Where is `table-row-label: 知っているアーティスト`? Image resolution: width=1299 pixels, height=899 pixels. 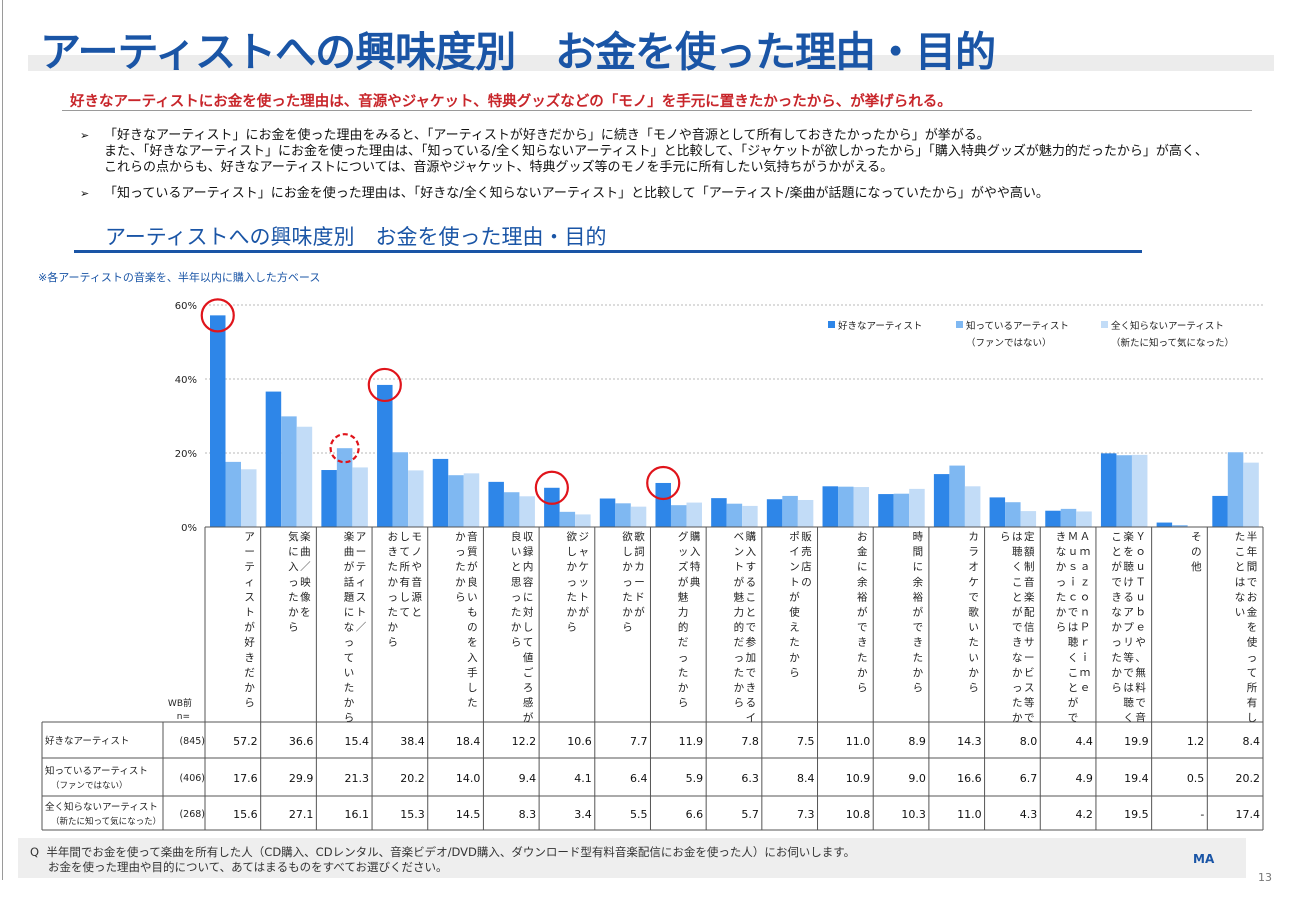
table-row-label: 知っているアーティスト is located at coordinates (96, 771).